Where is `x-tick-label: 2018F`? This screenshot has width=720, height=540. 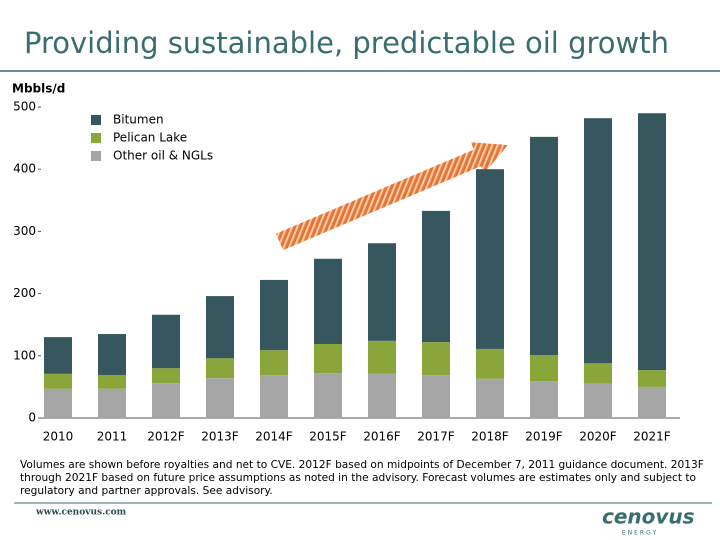 x-tick-label: 2018F is located at coordinates (490, 437).